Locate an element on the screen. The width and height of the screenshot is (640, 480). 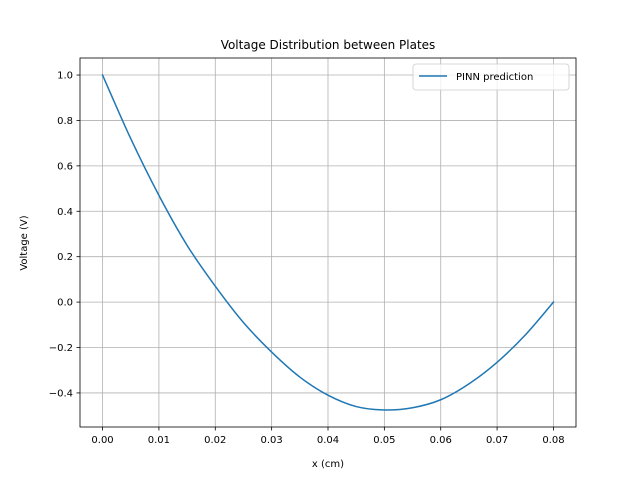
y-tick-label: 1.0 is located at coordinates (65, 76).